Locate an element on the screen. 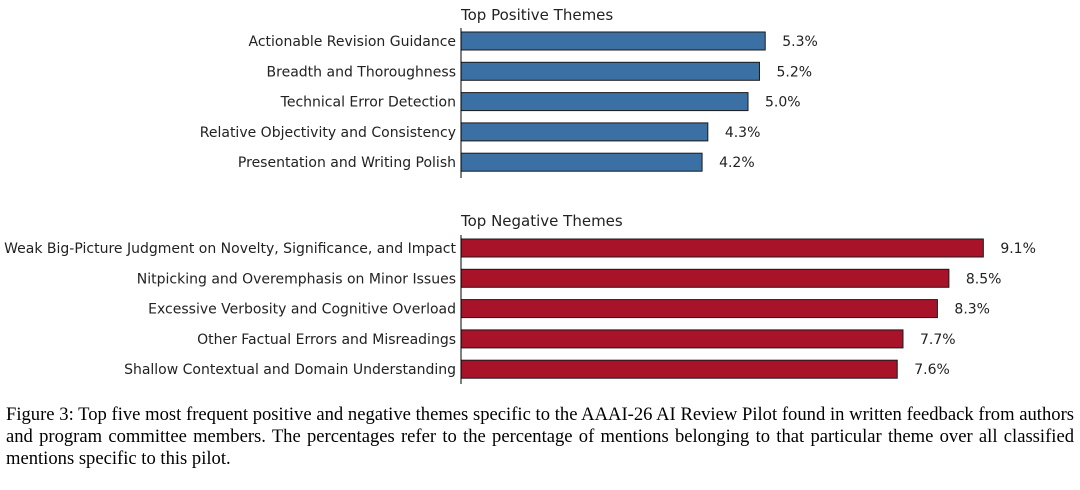 The width and height of the screenshot is (1080, 490). positive-value-label: 5.0% is located at coordinates (783, 103).